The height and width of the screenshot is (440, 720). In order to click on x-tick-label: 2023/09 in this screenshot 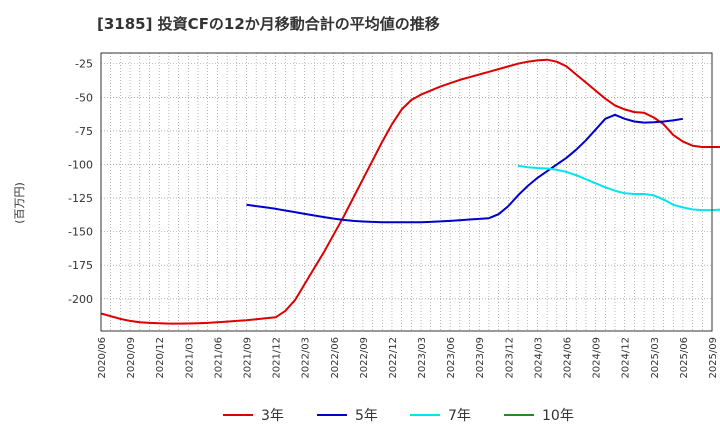, I will do `click(480, 358)`.